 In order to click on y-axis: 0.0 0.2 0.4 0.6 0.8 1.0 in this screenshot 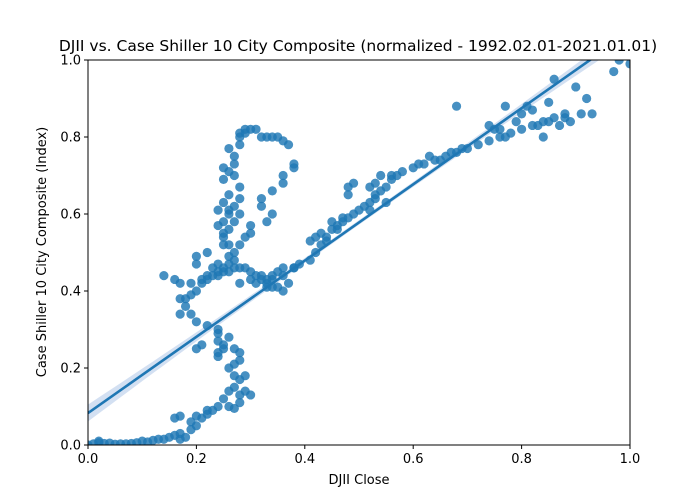, I will do `click(74, 254)`.